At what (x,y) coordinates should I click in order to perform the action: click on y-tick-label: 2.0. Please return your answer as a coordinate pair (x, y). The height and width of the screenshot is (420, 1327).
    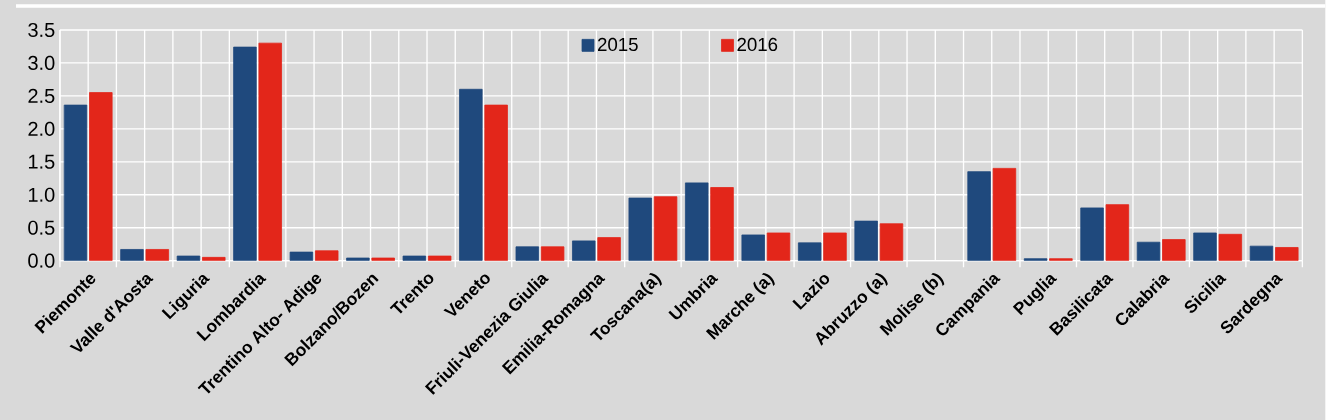
    Looking at the image, I should click on (41, 128).